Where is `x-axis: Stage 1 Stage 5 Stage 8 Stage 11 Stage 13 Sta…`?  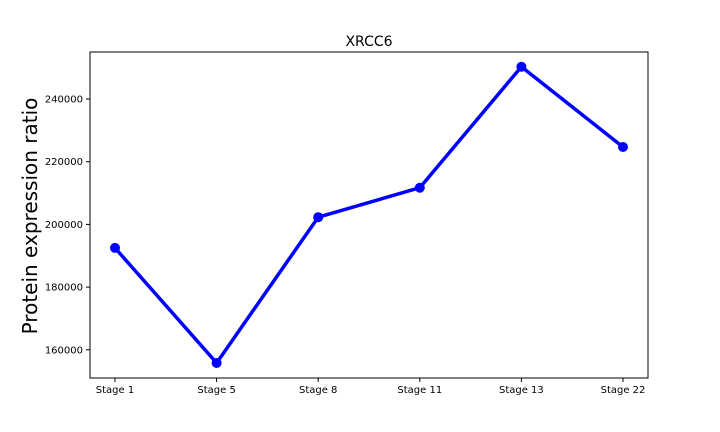 x-axis: Stage 1 Stage 5 Stage 8 Stage 11 Stage 13 Sta… is located at coordinates (371, 387).